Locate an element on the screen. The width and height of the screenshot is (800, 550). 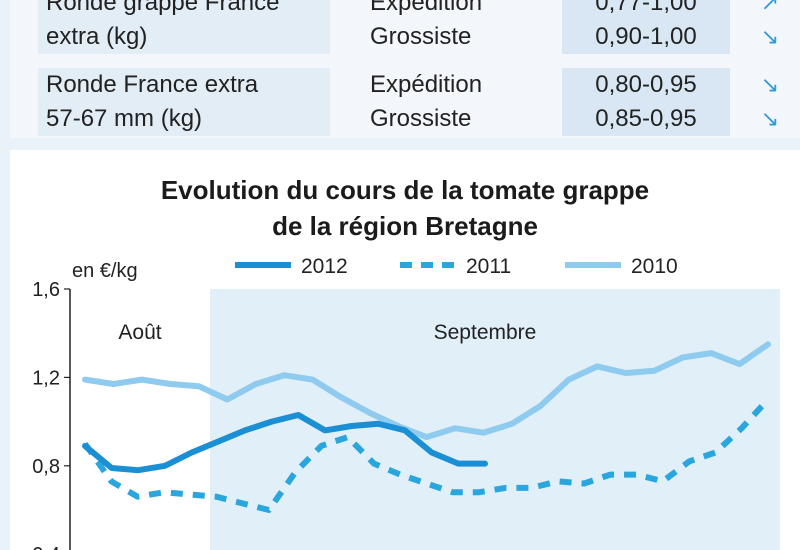
y-tick-label: 0,4 is located at coordinates (46, 547).